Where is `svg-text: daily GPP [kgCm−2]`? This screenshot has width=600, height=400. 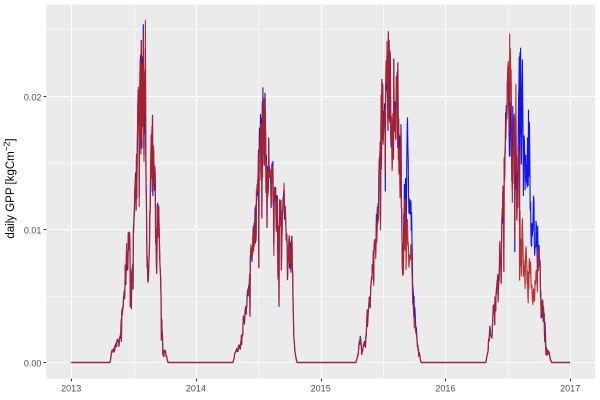
svg-text: daily GPP [kgCm−2] is located at coordinates (9, 188).